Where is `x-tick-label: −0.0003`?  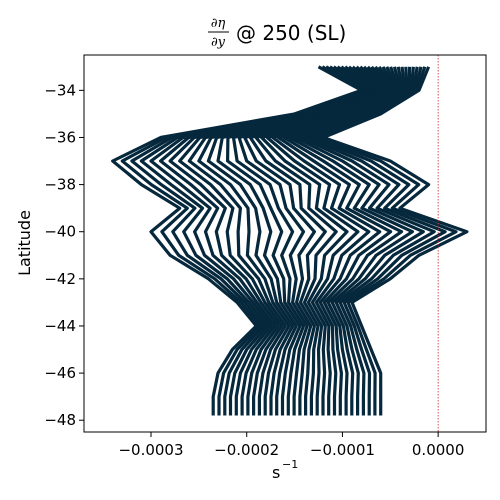
x-tick-label: −0.0003 is located at coordinates (150, 450).